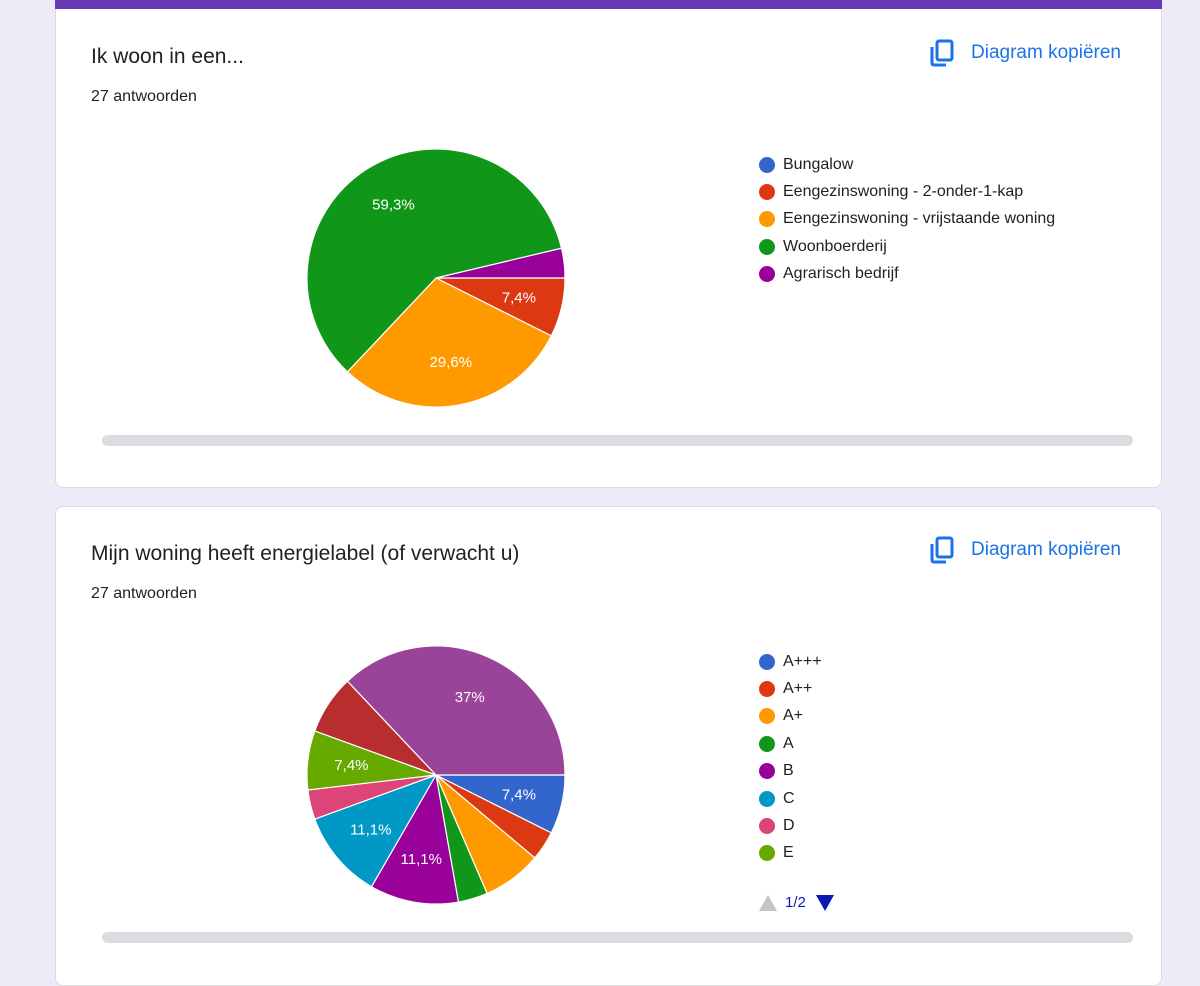 This screenshot has width=1200, height=986. I want to click on legend-label: Eengezinswoning - vrijstaande woning, so click(919, 219).